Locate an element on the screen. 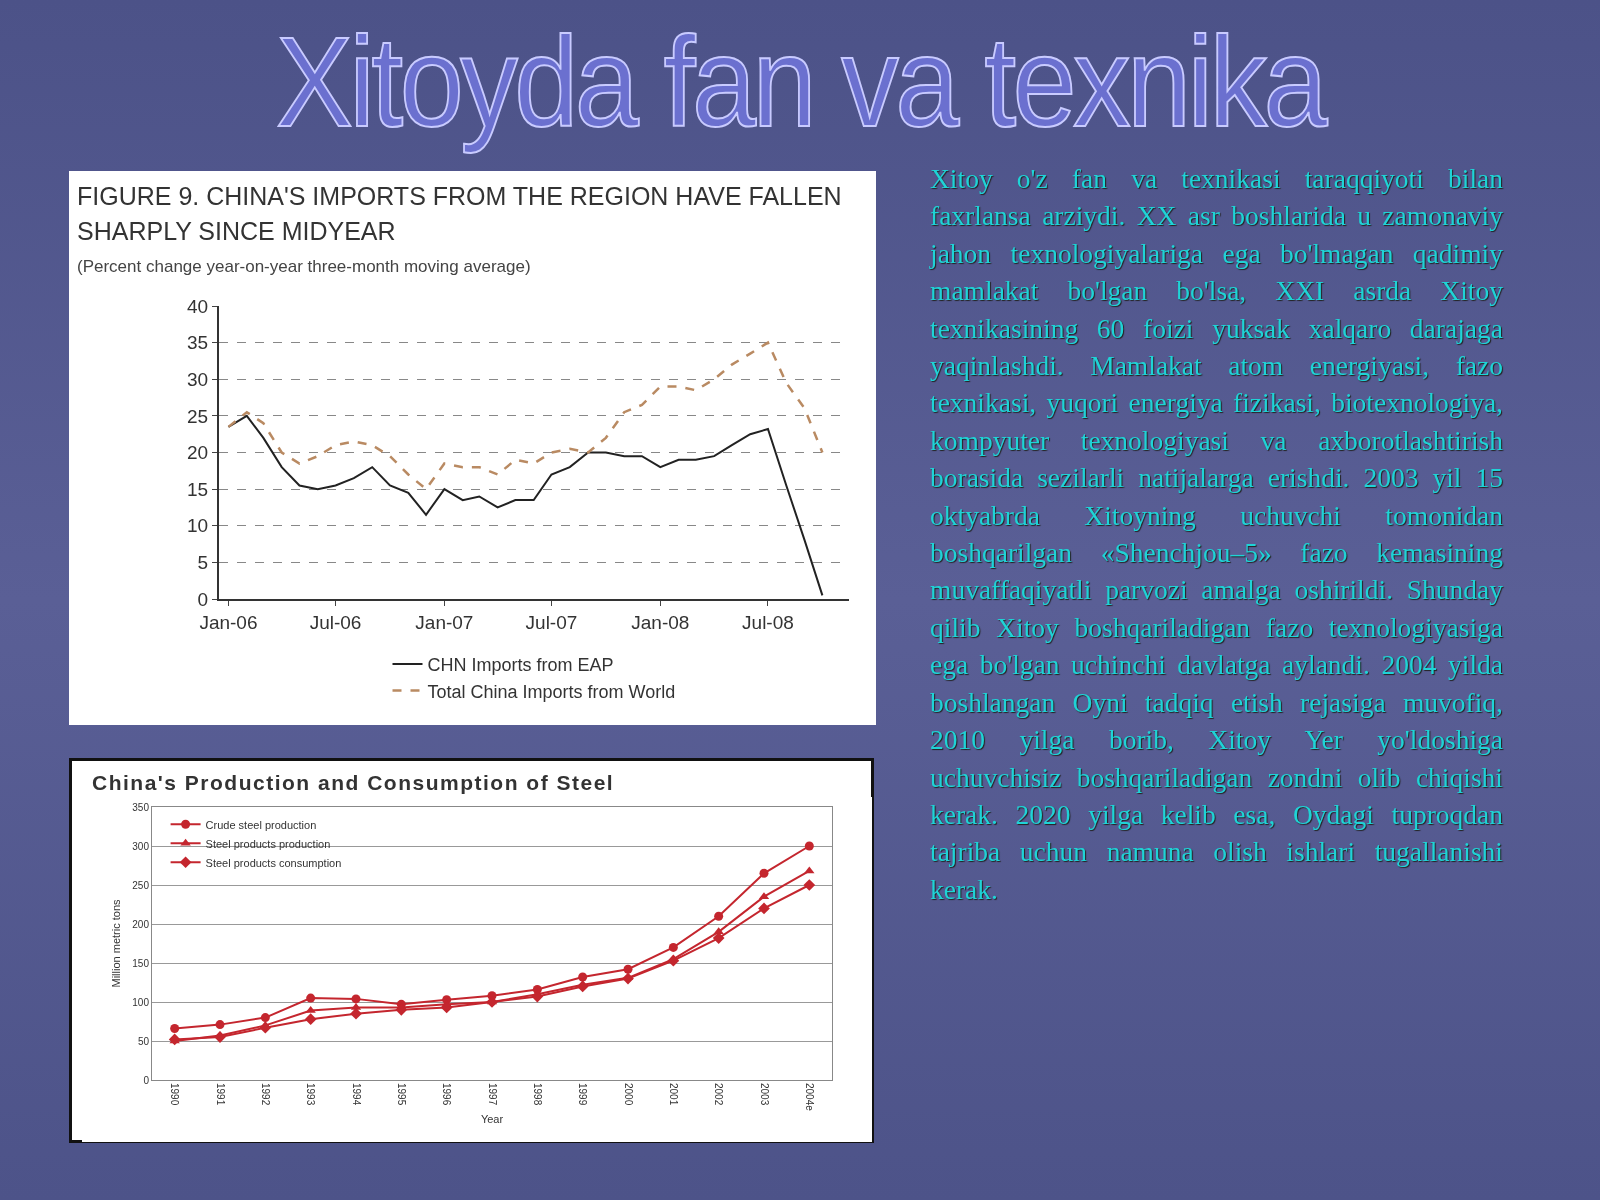 The width and height of the screenshot is (1600, 1200). chart-title: China's Production and Consumption of Steel is located at coordinates (354, 783).